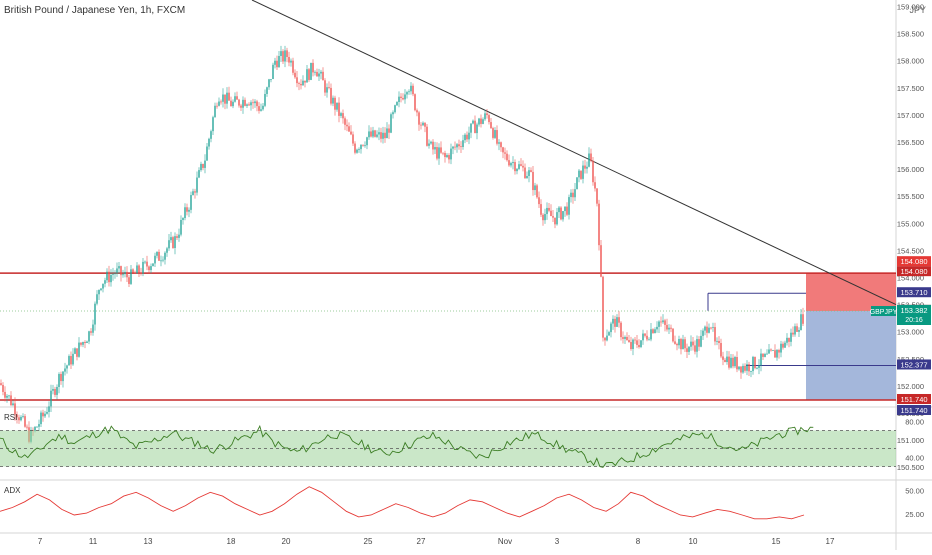 Image resolution: width=932 pixels, height=555 pixels. Describe the element at coordinates (884, 312) in the screenshot. I see `symbol-tag-text: GBPJPY` at that location.